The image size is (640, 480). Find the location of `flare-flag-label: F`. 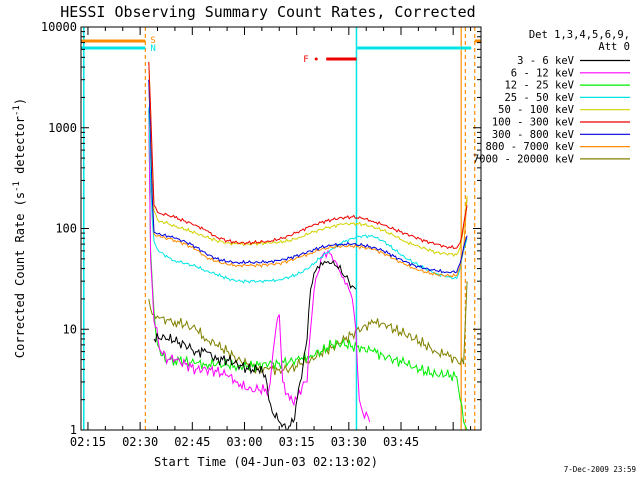

flare-flag-label: F is located at coordinates (305, 60).